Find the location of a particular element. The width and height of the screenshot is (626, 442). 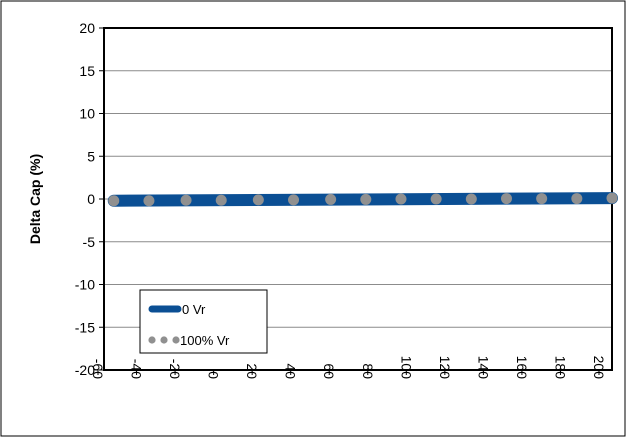

y-axis-ticks: 20 15 10 5 0 -5 -10 -15 -20 is located at coordinates (89, 199).